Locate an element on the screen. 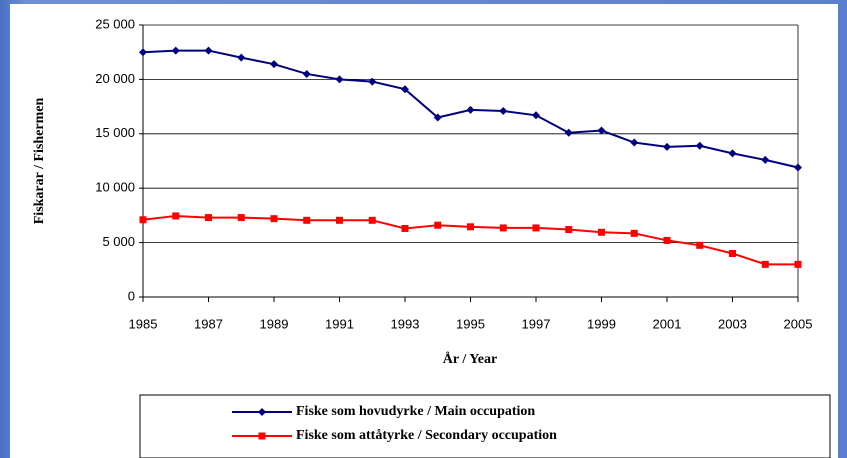 The image size is (847, 458). y-tick-label: 10 000 is located at coordinates (115, 187).